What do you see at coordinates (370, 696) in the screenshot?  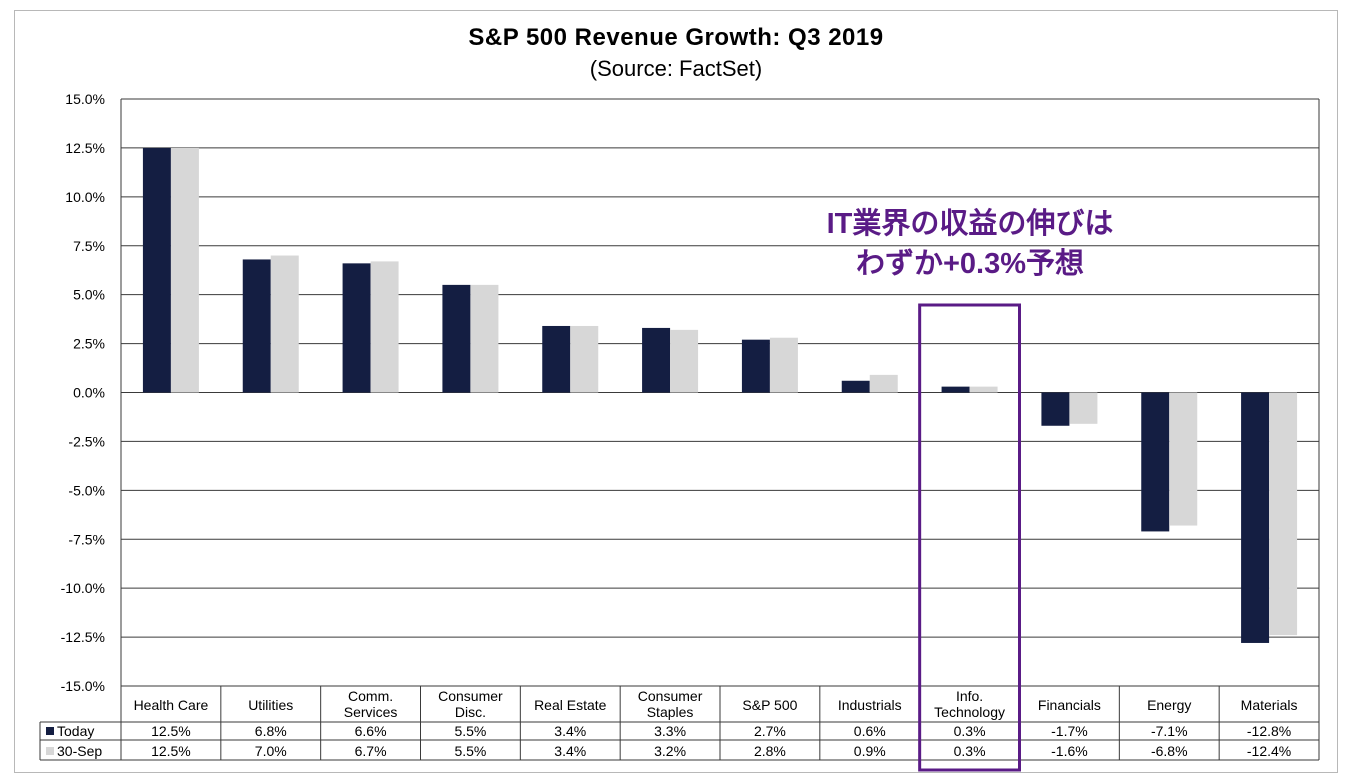 I see `category-label: Comm.` at bounding box center [370, 696].